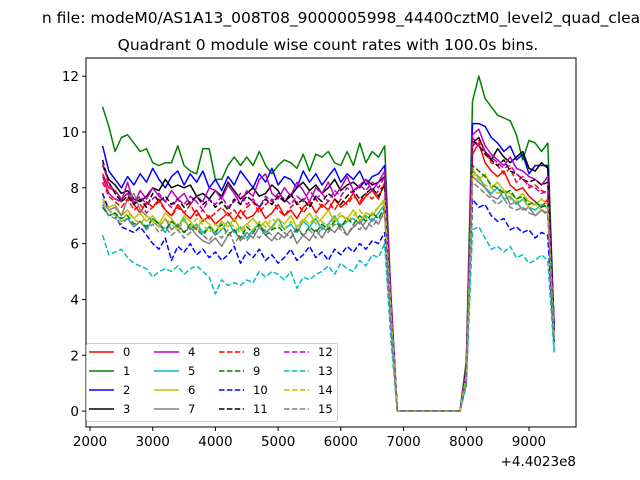  What do you see at coordinates (278, 442) in the screenshot?
I see `x-tick-label: 5000` at bounding box center [278, 442].